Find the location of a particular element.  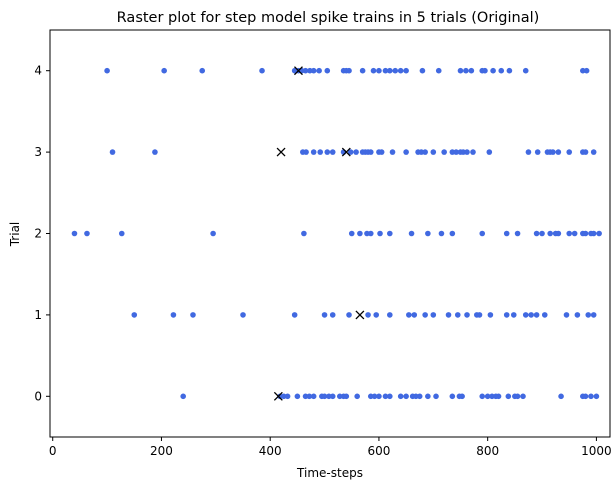

y-tick-label: 4 is located at coordinates (38, 71).